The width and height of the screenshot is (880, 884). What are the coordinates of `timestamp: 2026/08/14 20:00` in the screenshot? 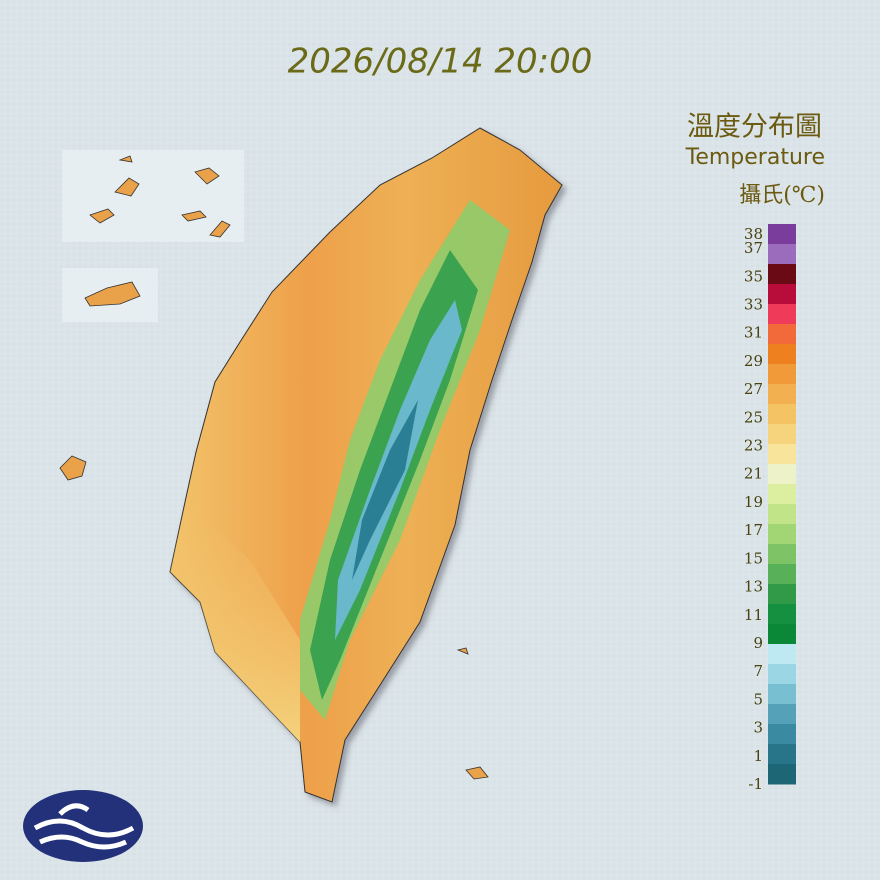 It's located at (440, 62).